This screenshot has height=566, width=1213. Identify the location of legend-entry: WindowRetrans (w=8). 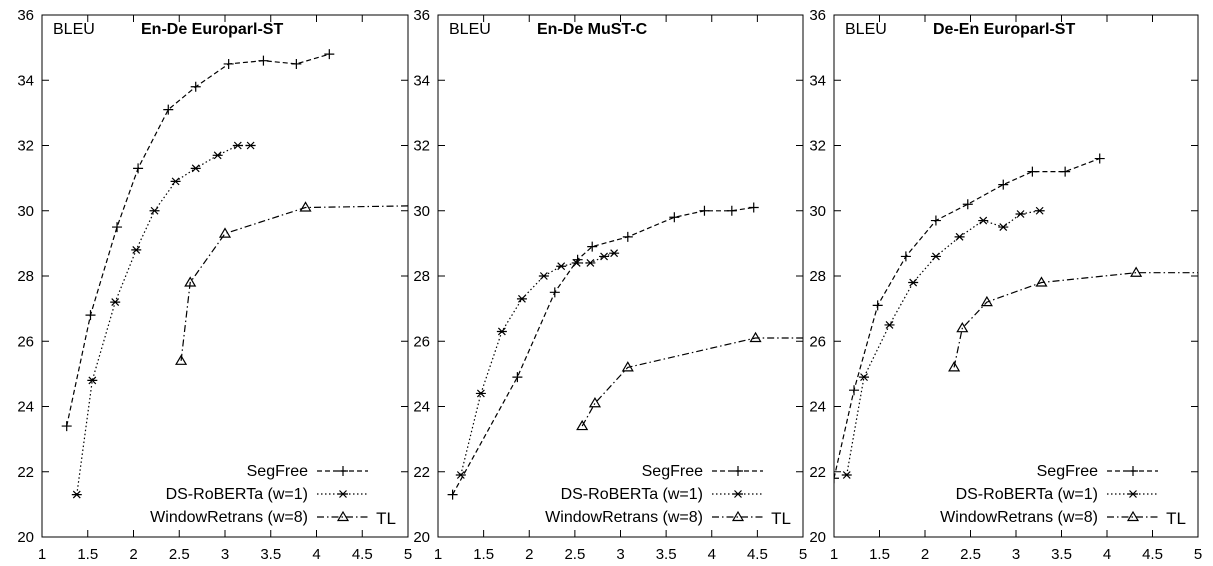
(654, 517).